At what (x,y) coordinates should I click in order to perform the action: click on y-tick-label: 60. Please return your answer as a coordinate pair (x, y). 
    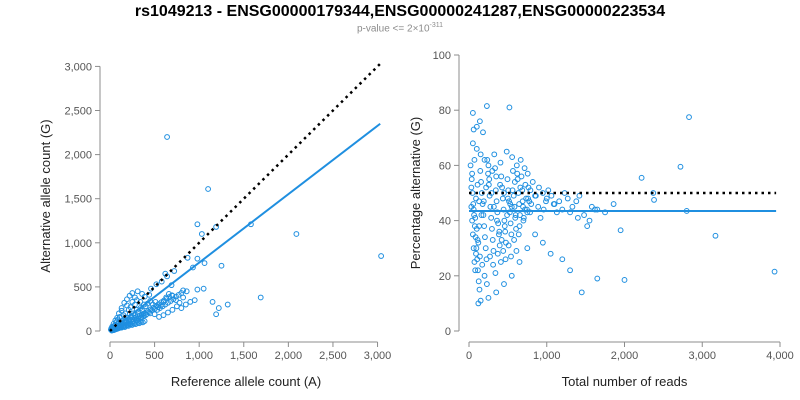
    Looking at the image, I should click on (445, 166).